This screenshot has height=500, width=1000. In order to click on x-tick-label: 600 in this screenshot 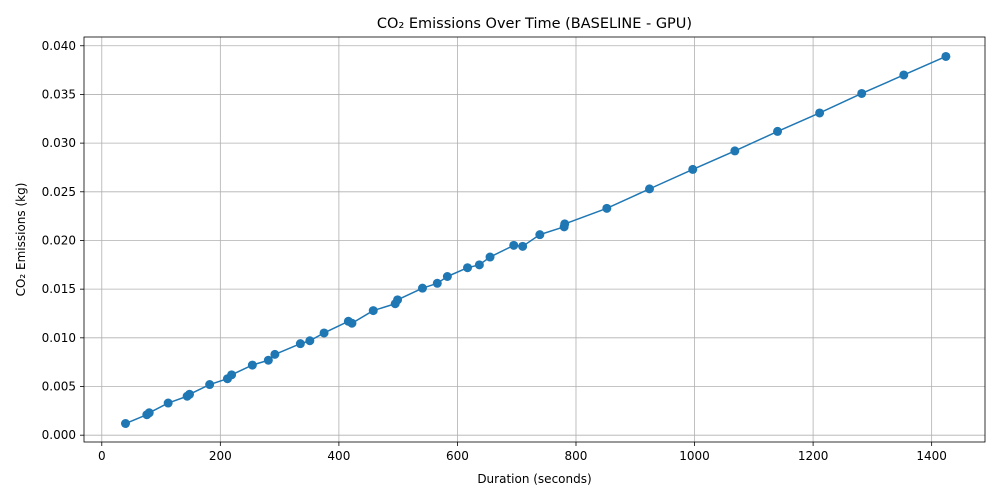, I will do `click(457, 456)`.